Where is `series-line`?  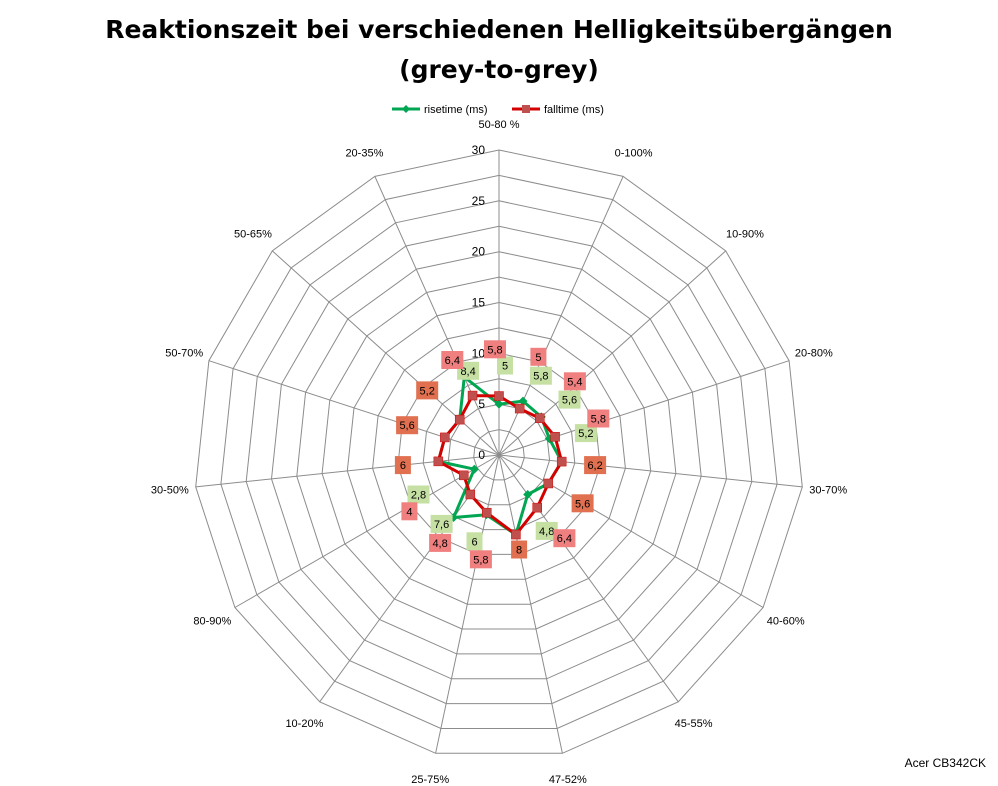 series-line is located at coordinates (500, 465).